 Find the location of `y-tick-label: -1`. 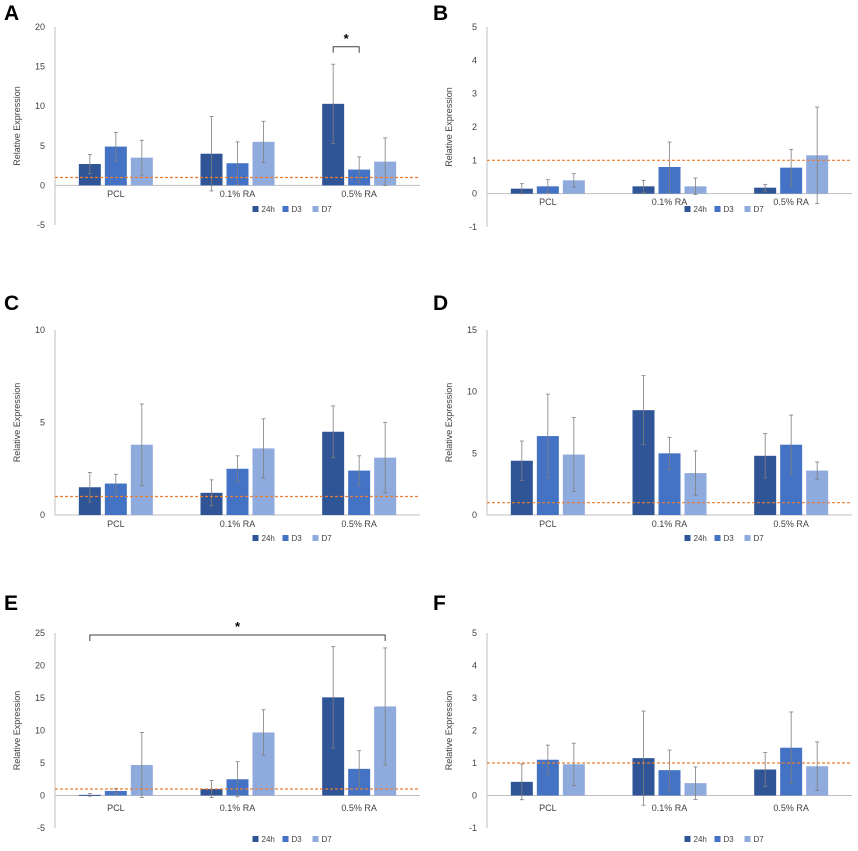

y-tick-label: -1 is located at coordinates (473, 828).